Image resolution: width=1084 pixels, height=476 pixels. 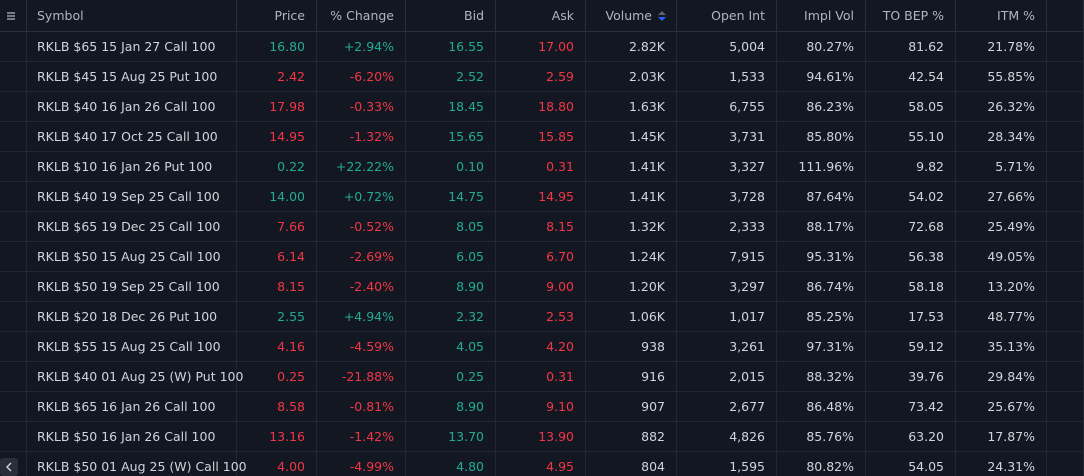 What do you see at coordinates (631, 46) in the screenshot?
I see `table-cell: 2.82K` at bounding box center [631, 46].